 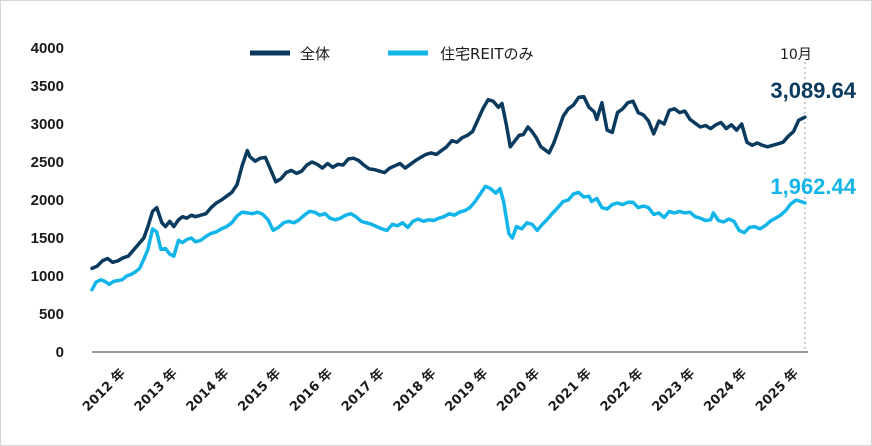 What do you see at coordinates (47, 124) in the screenshot?
I see `y-tick-label: 3000` at bounding box center [47, 124].